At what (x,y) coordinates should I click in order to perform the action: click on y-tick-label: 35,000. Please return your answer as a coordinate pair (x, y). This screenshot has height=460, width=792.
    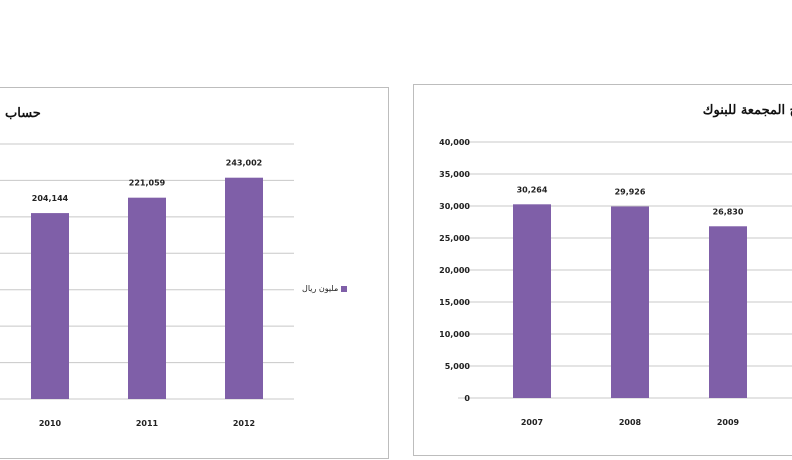
    Looking at the image, I should click on (454, 174).